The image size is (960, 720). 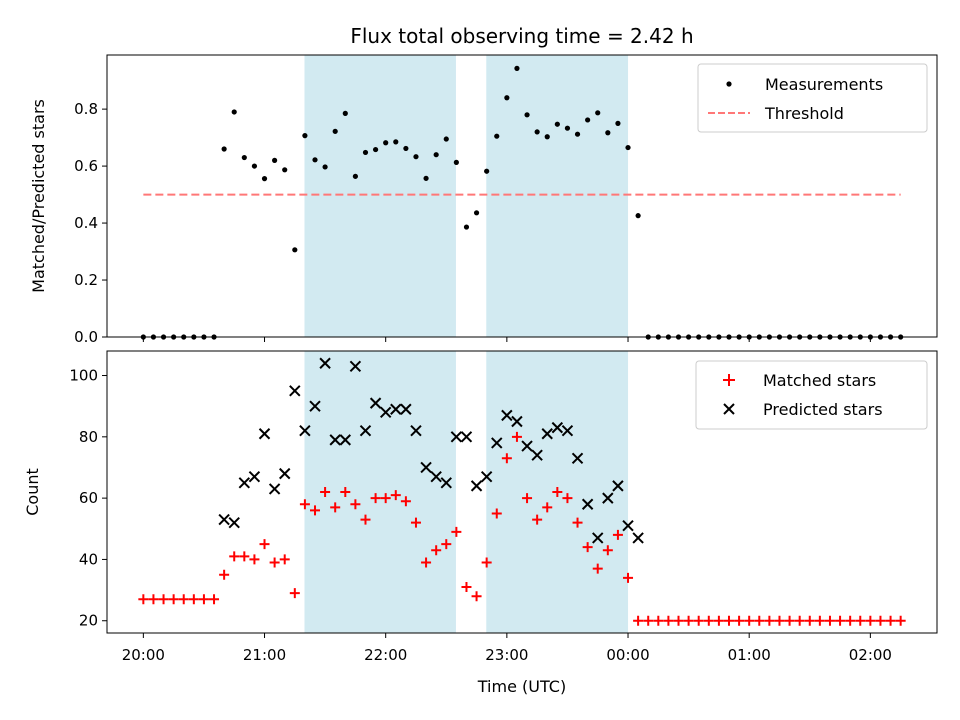 What do you see at coordinates (521, 686) in the screenshot?
I see `x-axis-label: Time (UTC)` at bounding box center [521, 686].